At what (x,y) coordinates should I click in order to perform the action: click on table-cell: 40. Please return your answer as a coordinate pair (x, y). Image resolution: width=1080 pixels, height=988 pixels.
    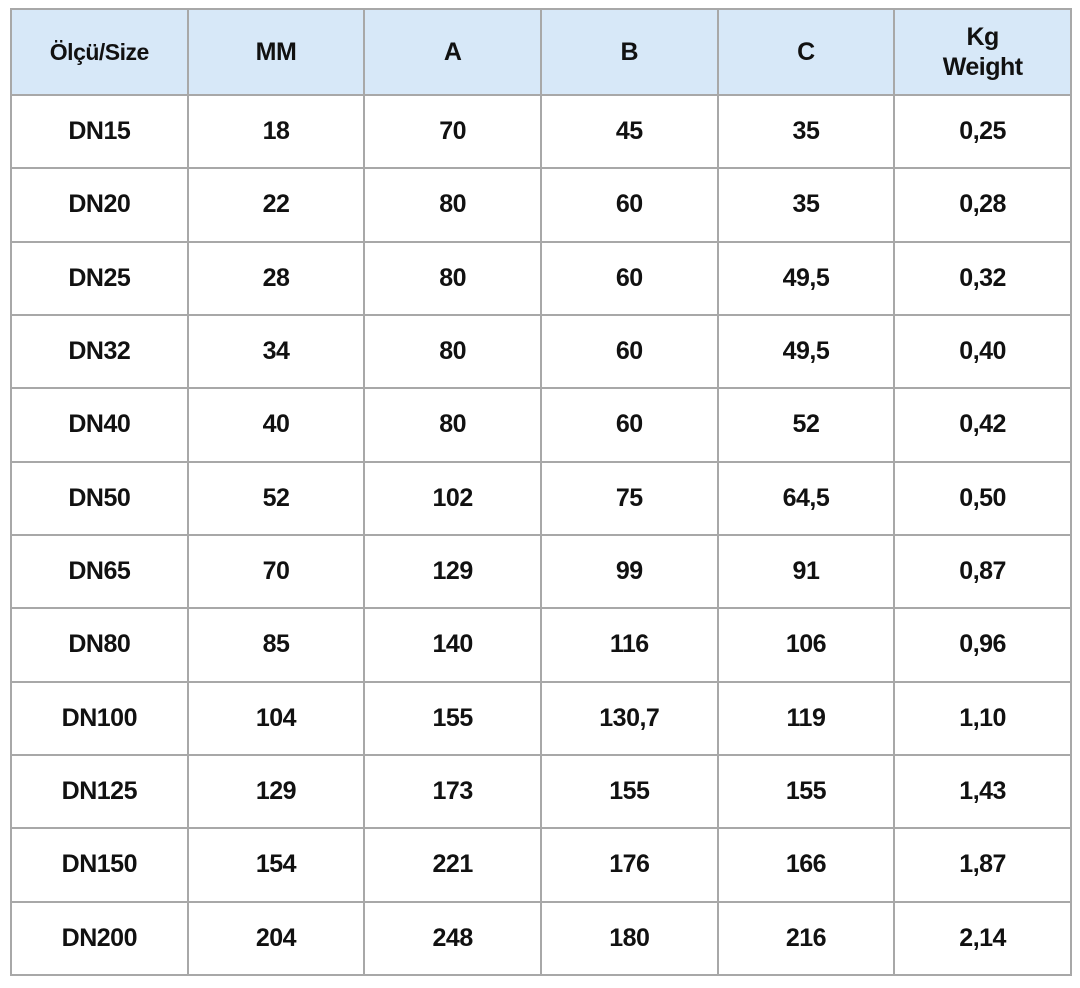
    Looking at the image, I should click on (276, 425).